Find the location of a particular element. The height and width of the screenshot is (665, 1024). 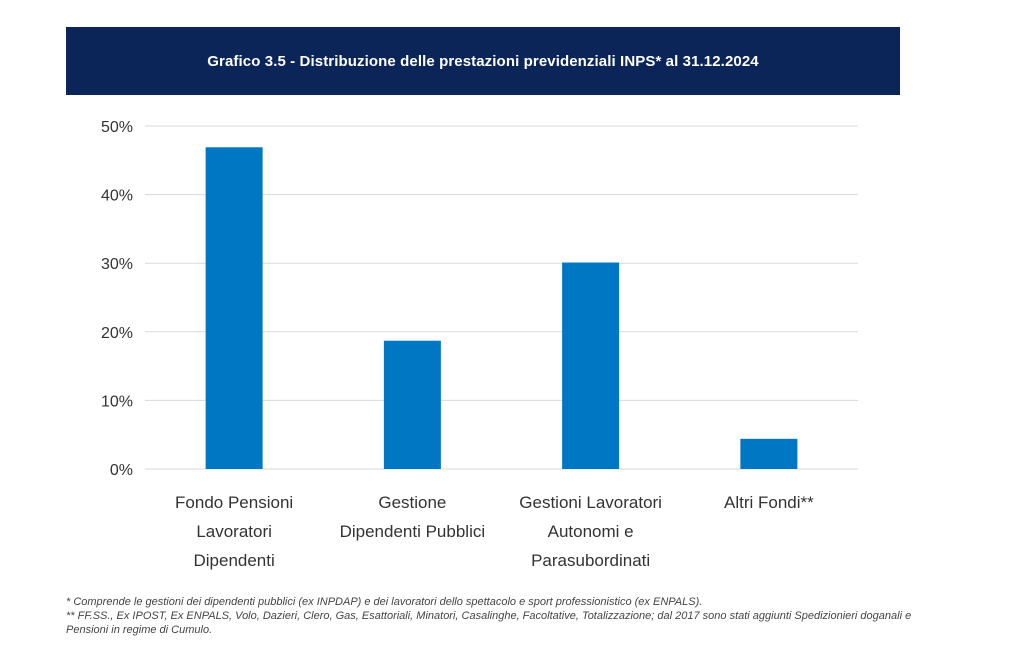

category-label-1: Gestione Dipendenti Pubblici is located at coordinates (413, 517).